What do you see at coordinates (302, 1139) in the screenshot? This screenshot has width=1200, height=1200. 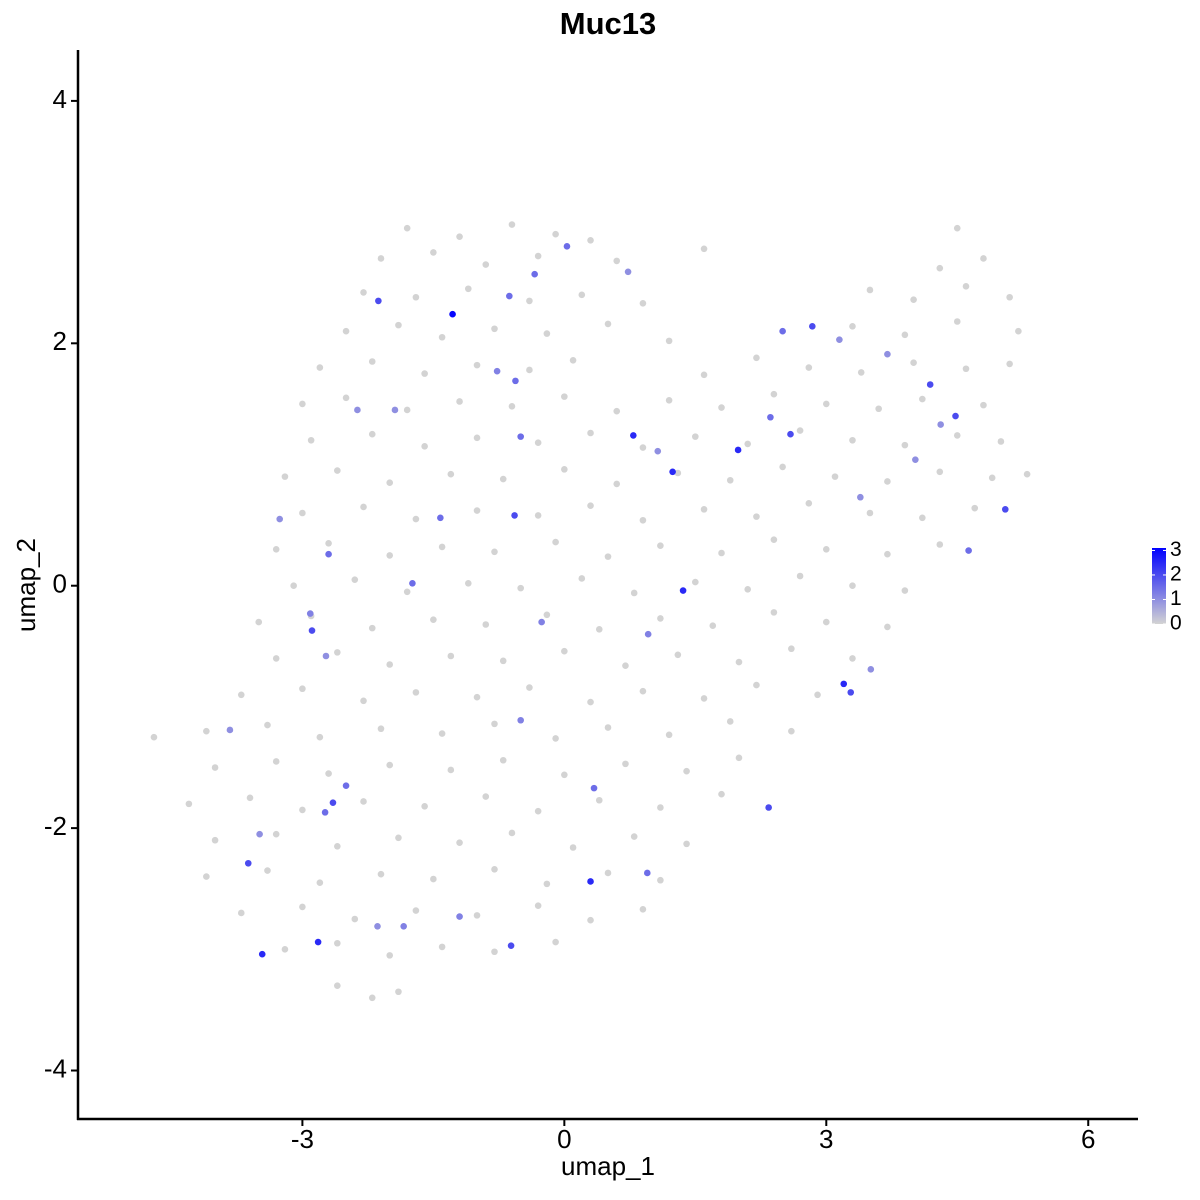 I see `x-tick-label: -3` at bounding box center [302, 1139].